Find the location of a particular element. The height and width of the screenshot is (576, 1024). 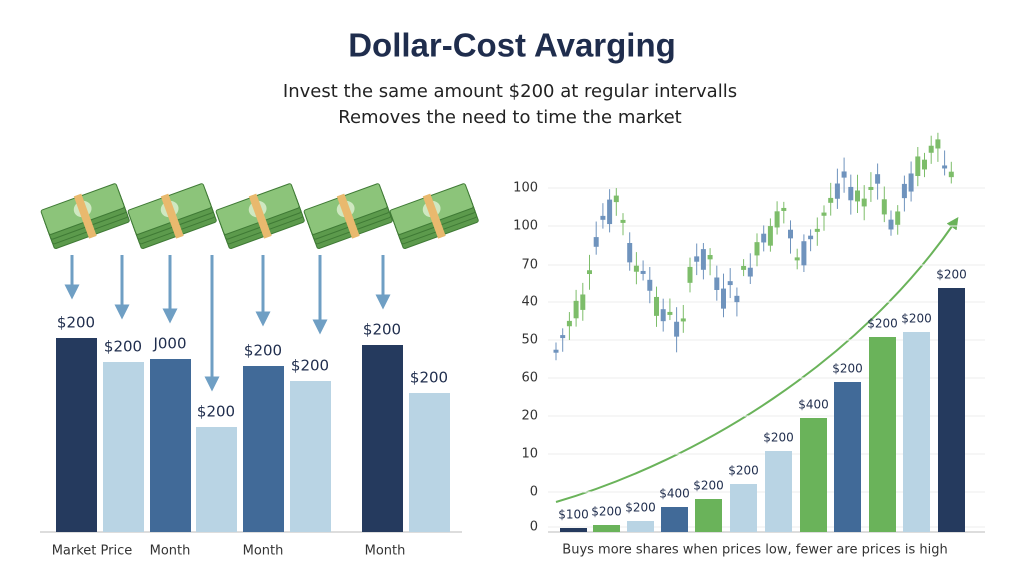

y-tick-label: 40 is located at coordinates (529, 302).